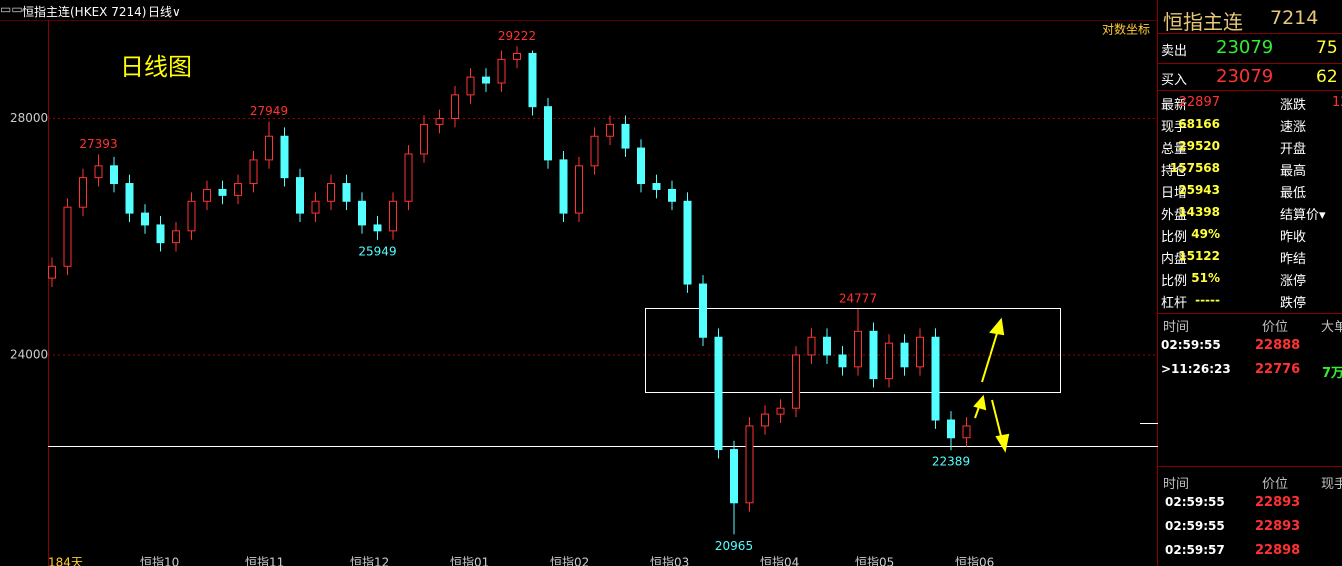  What do you see at coordinates (1174, 105) in the screenshot?
I see `stat-label: 最新` at bounding box center [1174, 105].